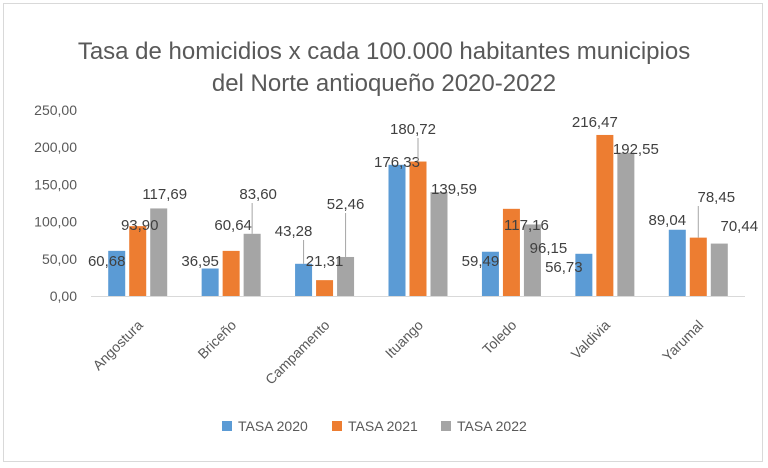 The height and width of the screenshot is (468, 768). What do you see at coordinates (258, 194) in the screenshot?
I see `data-label: 83,60` at bounding box center [258, 194].